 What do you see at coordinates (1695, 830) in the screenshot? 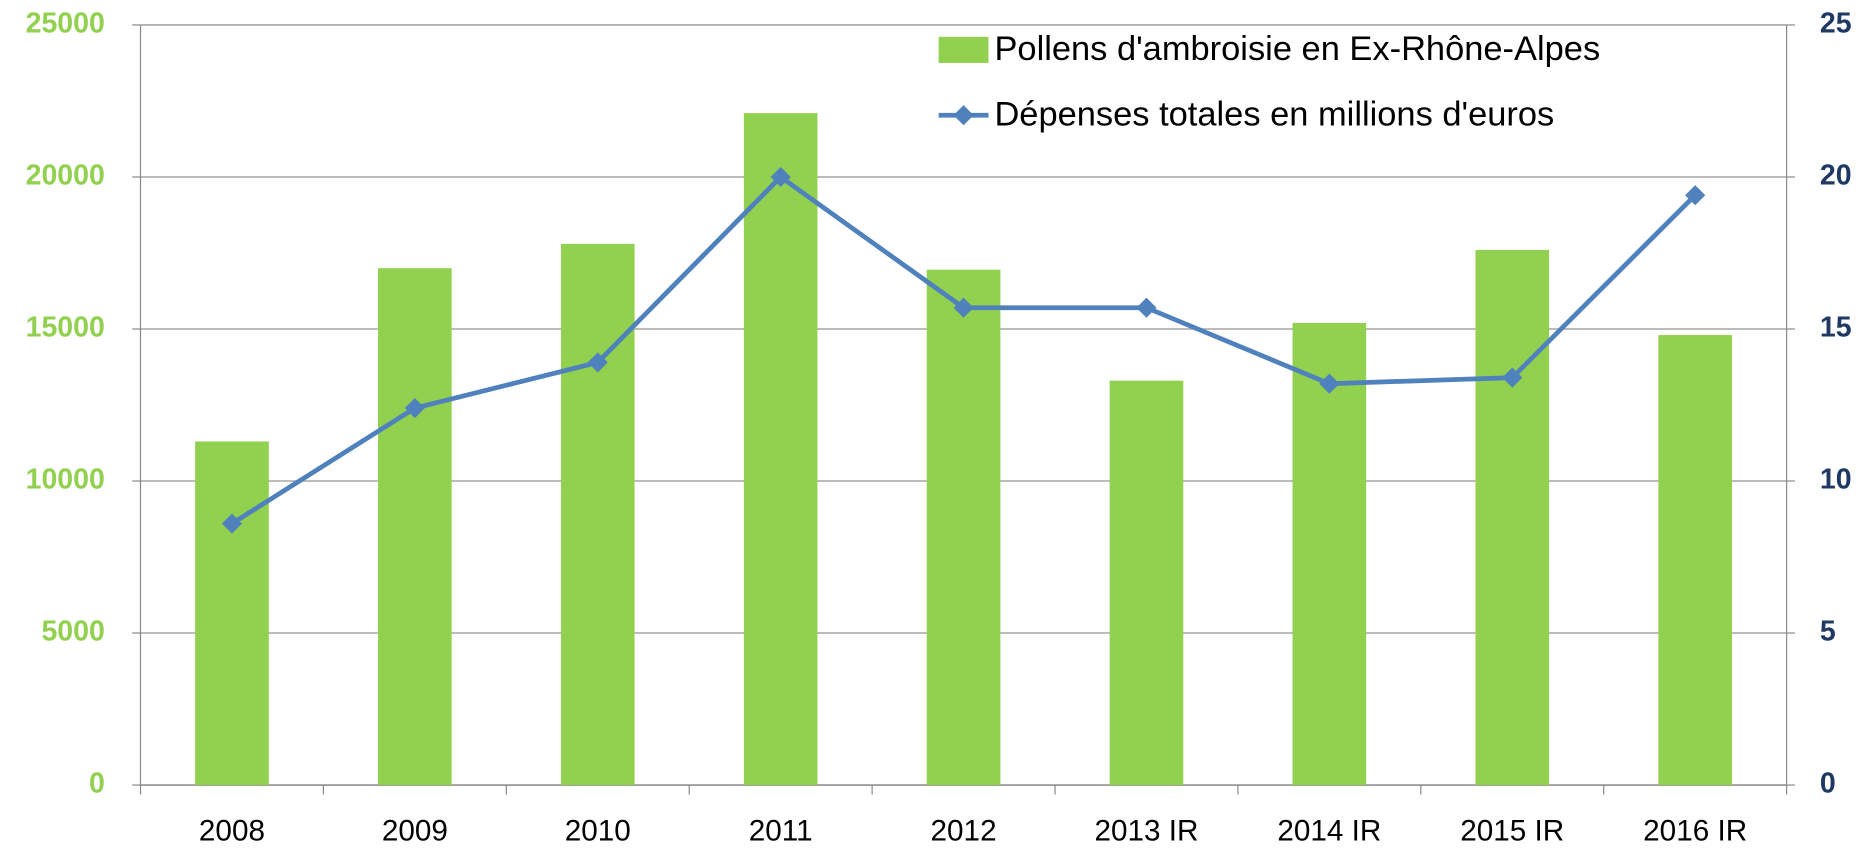
I see `x-tick-label: 2016 IR` at bounding box center [1695, 830].